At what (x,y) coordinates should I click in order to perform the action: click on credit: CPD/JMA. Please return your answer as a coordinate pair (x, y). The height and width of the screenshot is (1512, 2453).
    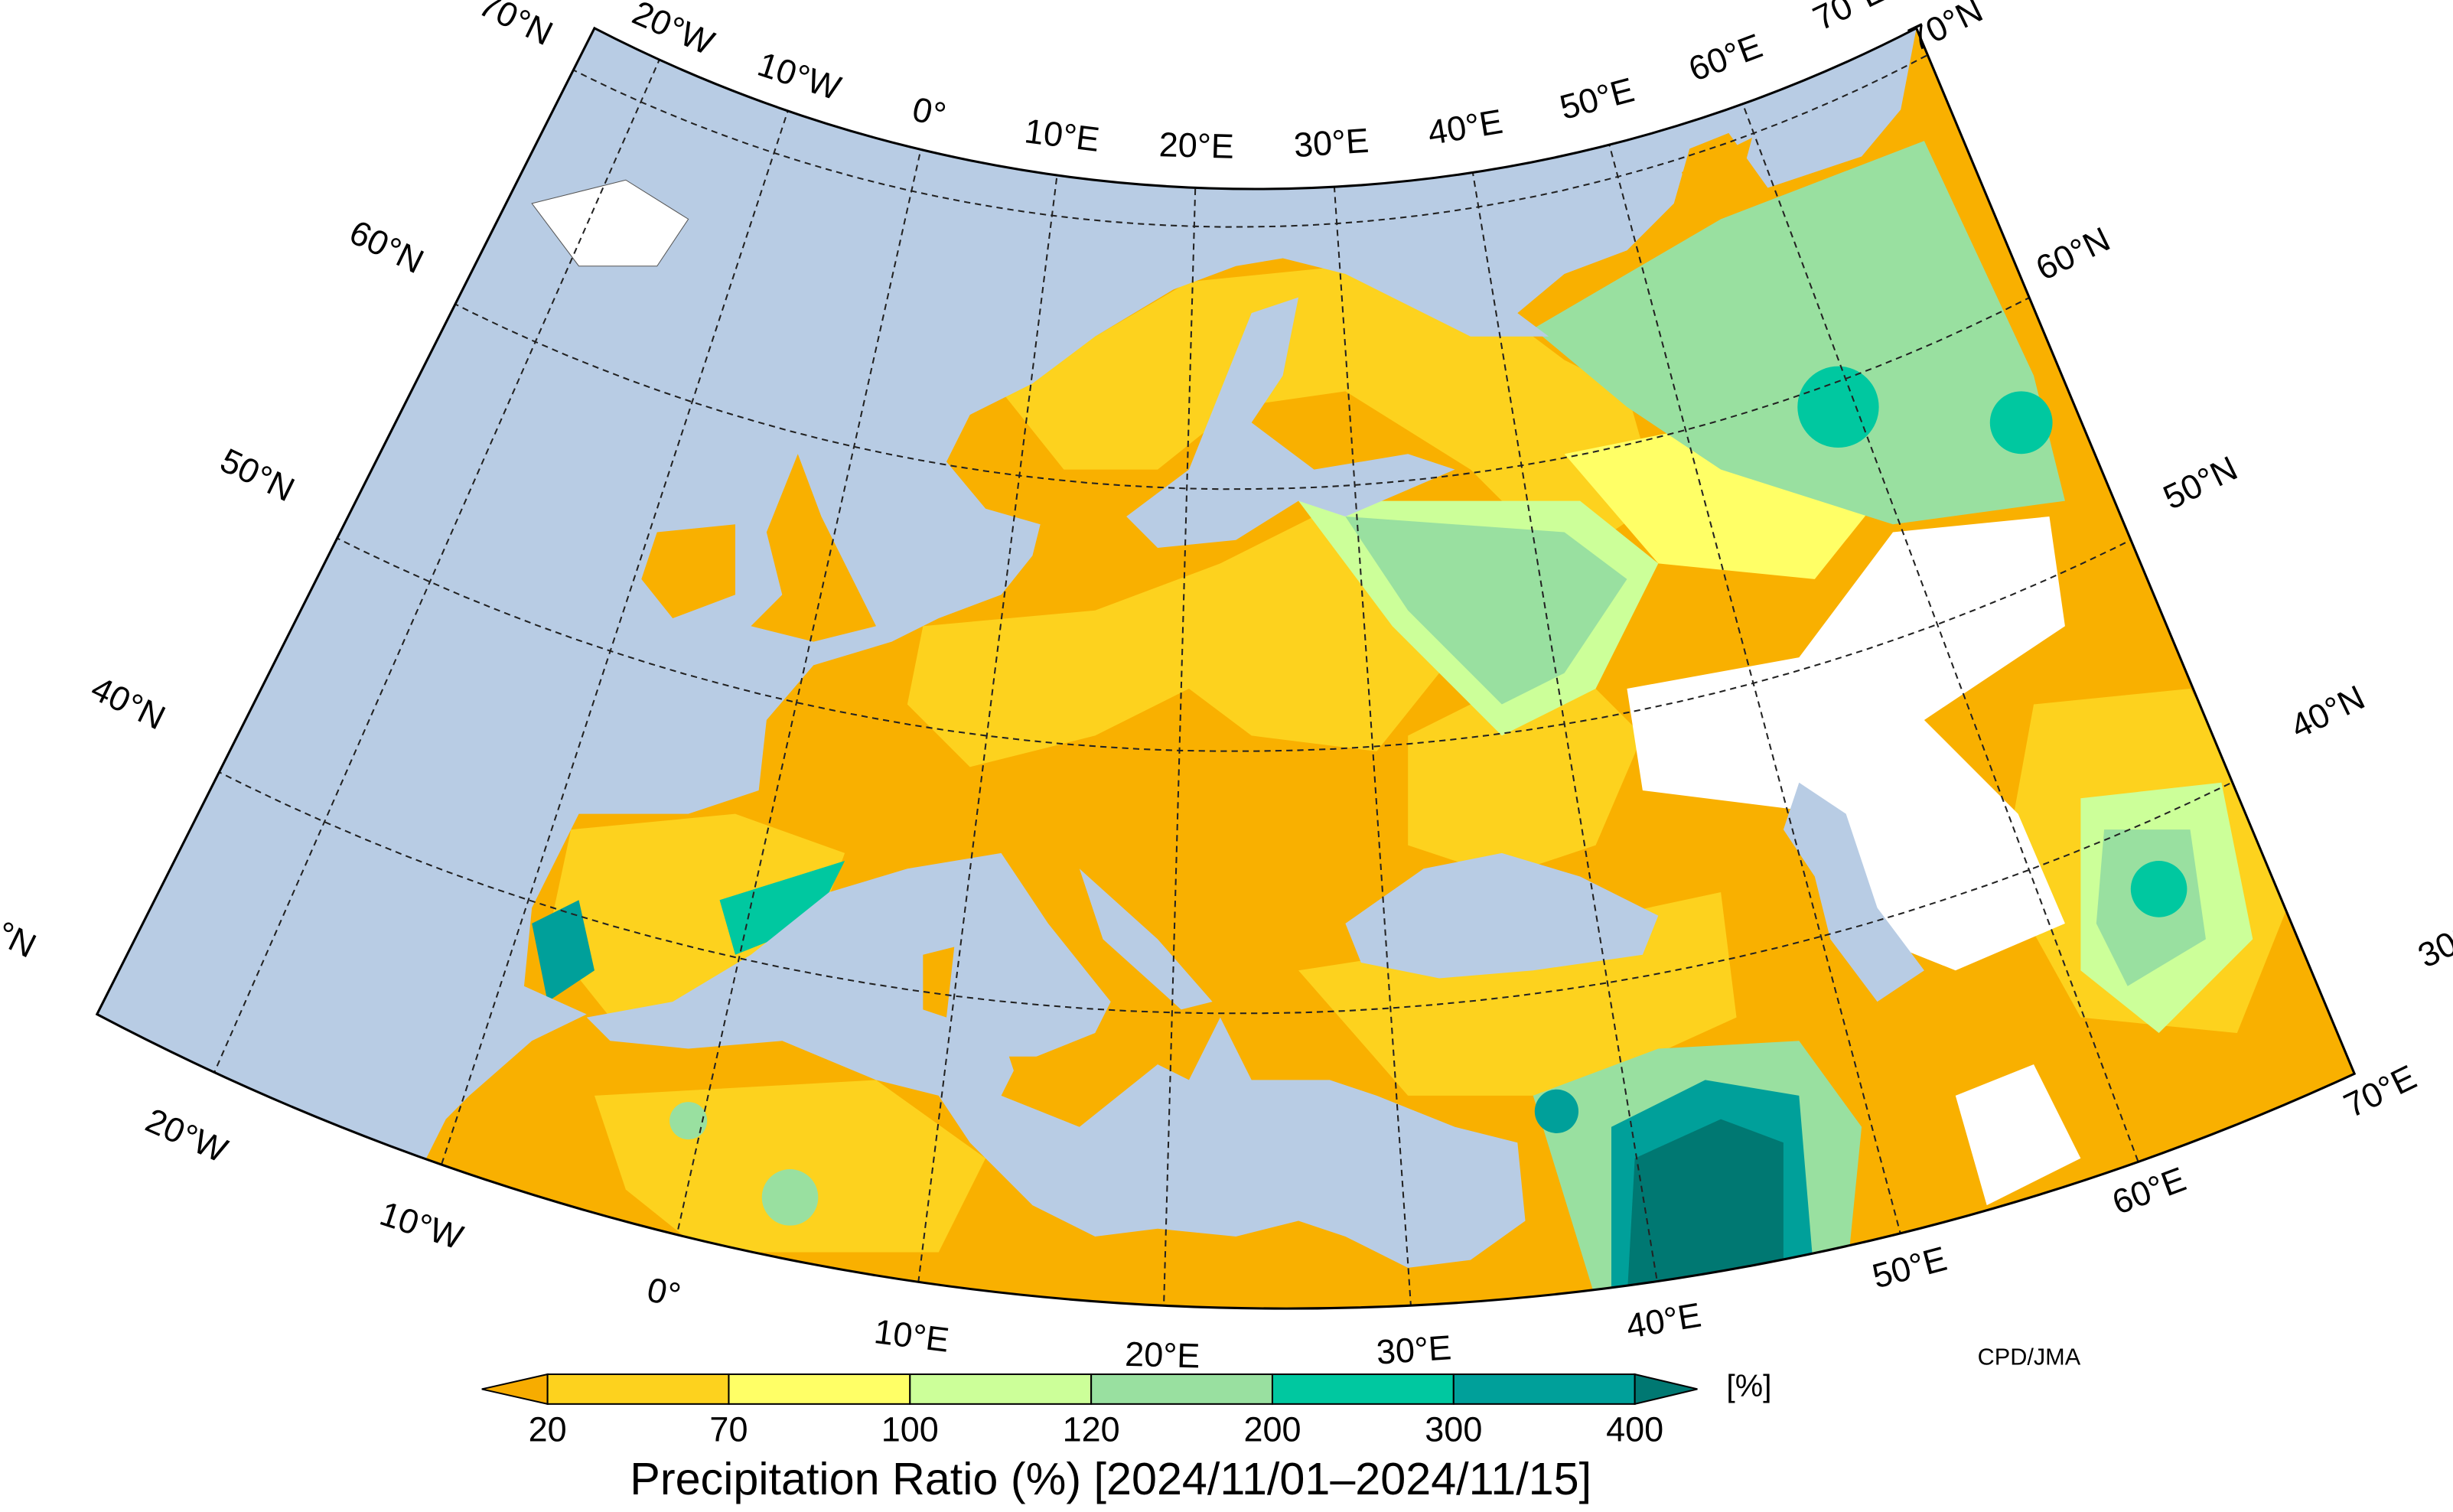
    Looking at the image, I should click on (2029, 1357).